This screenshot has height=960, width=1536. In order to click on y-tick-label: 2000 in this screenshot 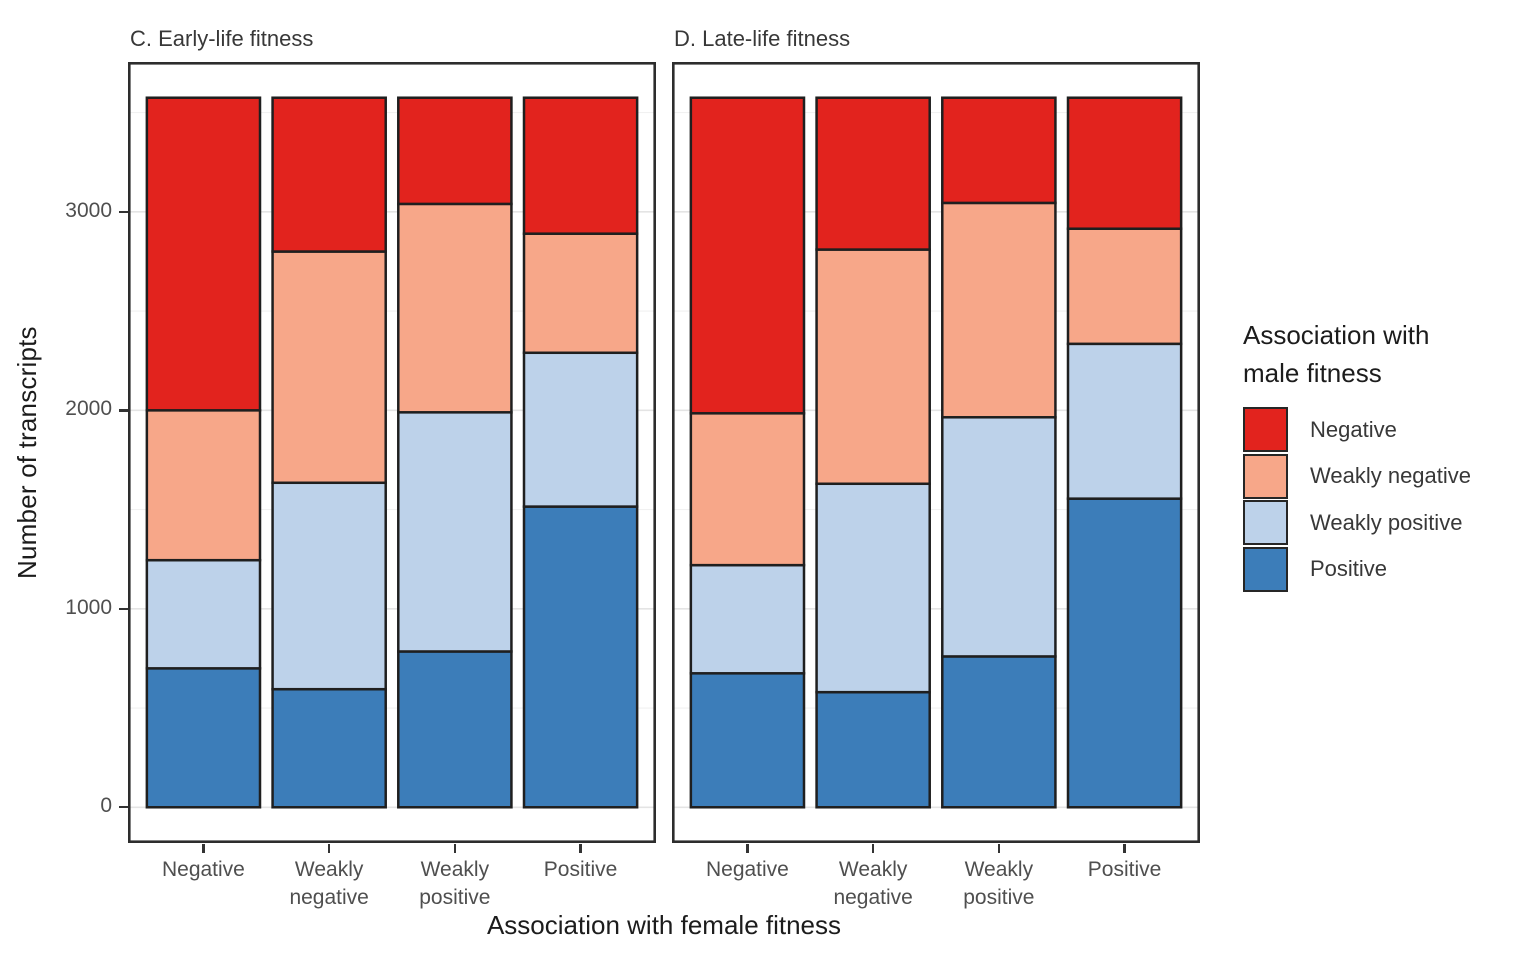, I will do `click(88, 409)`.